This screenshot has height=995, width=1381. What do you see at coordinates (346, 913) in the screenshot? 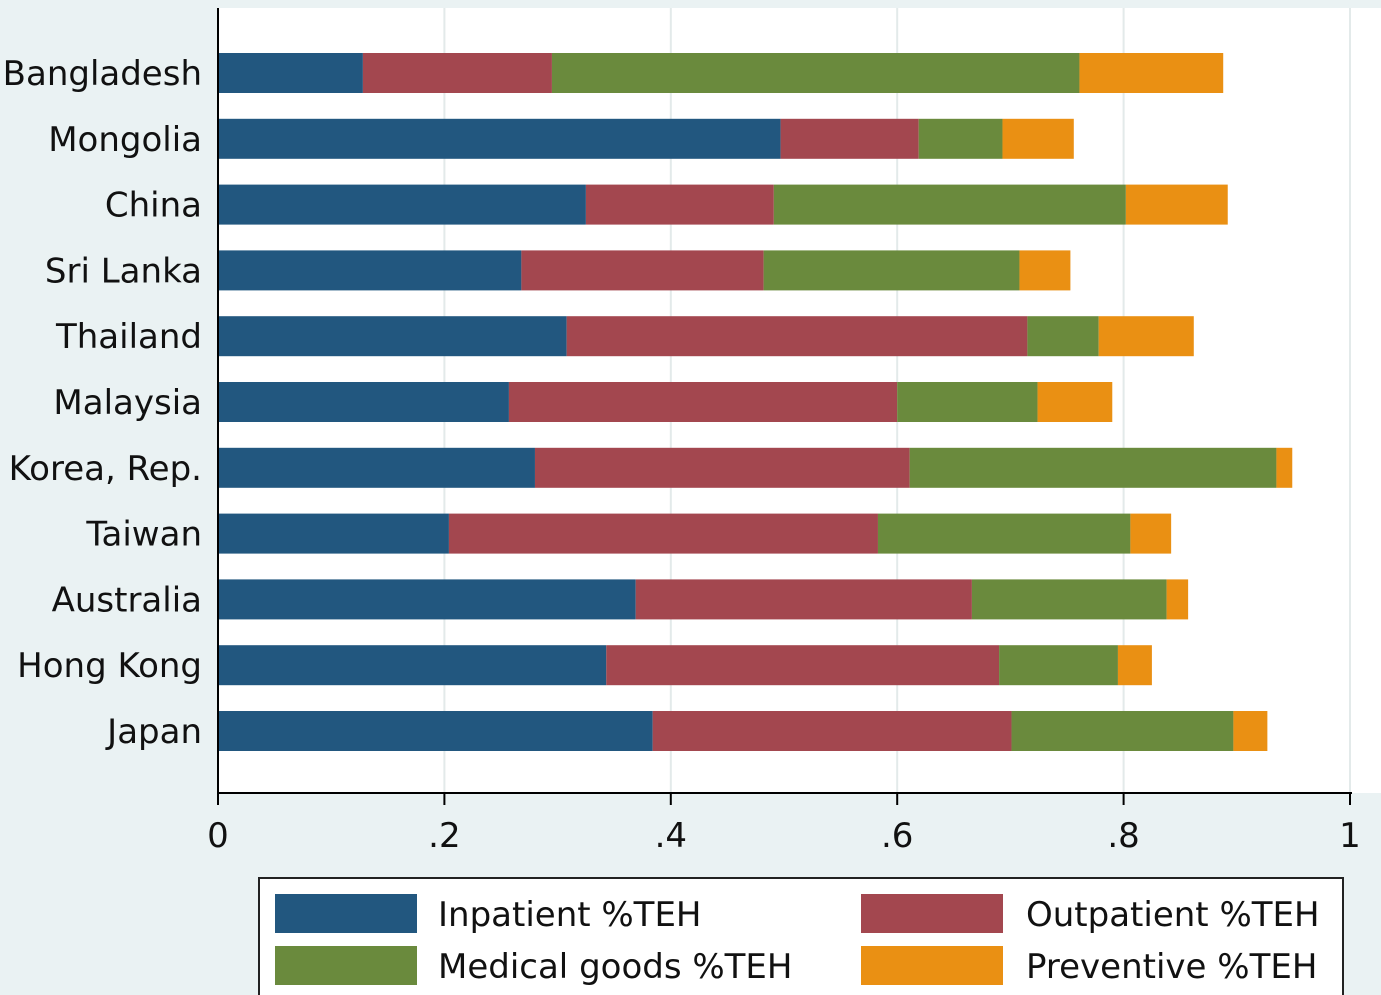
I see `legend-swatch-inpatient-teh` at bounding box center [346, 913].